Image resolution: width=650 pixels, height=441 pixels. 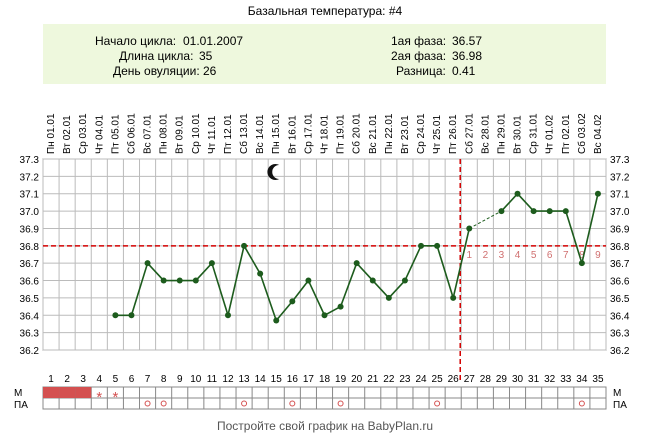 What do you see at coordinates (389, 133) in the screenshot?
I see `date-label: Пн 22.01` at bounding box center [389, 133].